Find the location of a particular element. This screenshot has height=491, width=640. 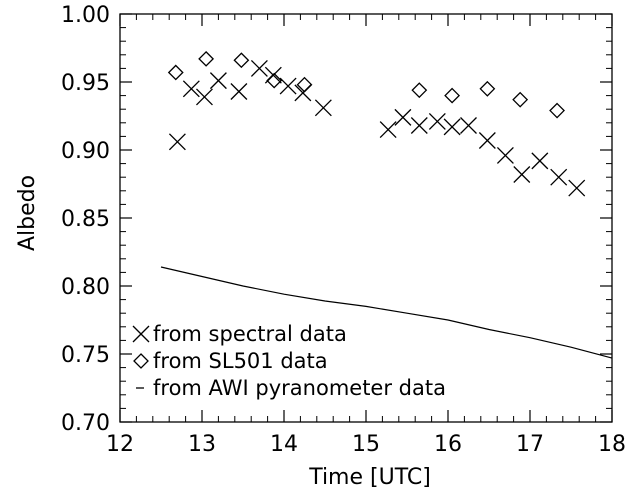

y-tick-label: 0.80 is located at coordinates (85, 287).